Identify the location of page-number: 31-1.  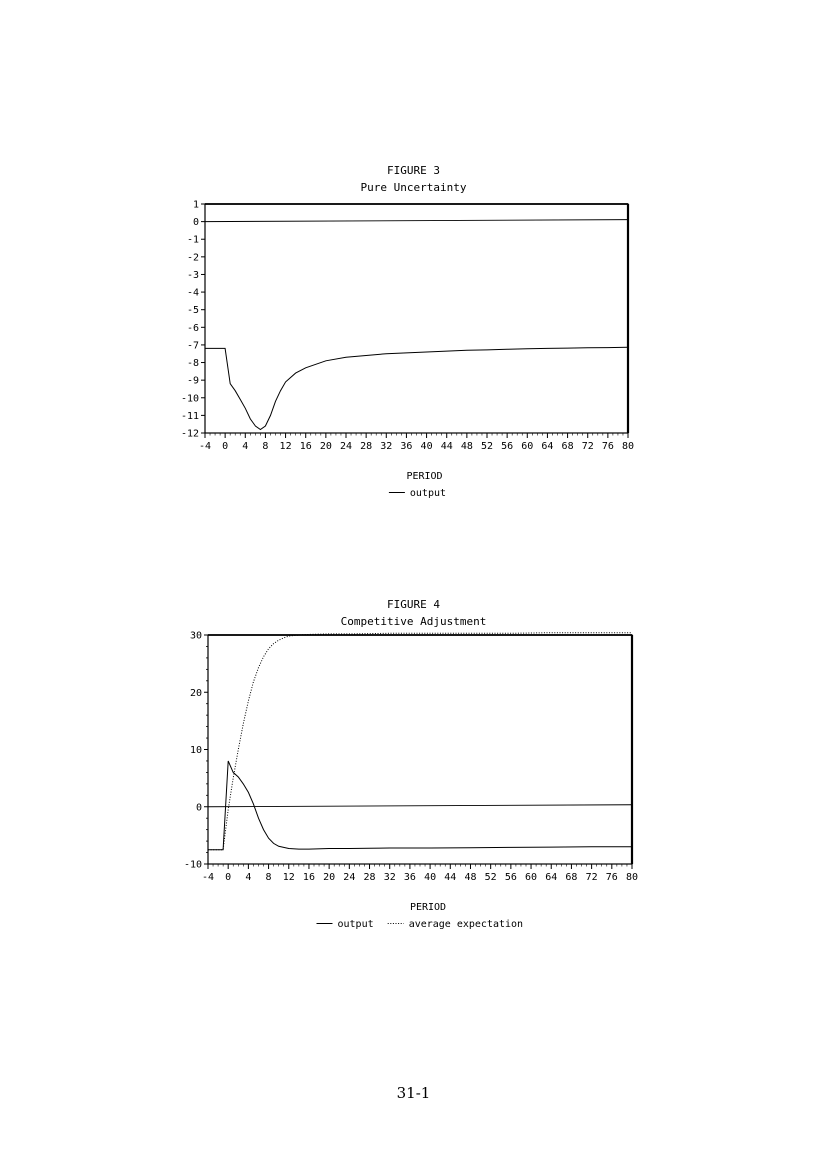
(413, 1093).